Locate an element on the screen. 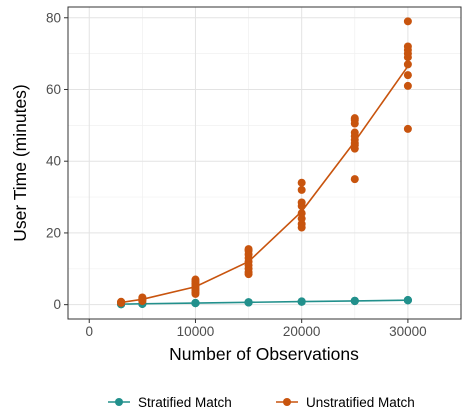 Image resolution: width=466 pixels, height=418 pixels. x-axis-title: Number of Observations is located at coordinates (264, 354).